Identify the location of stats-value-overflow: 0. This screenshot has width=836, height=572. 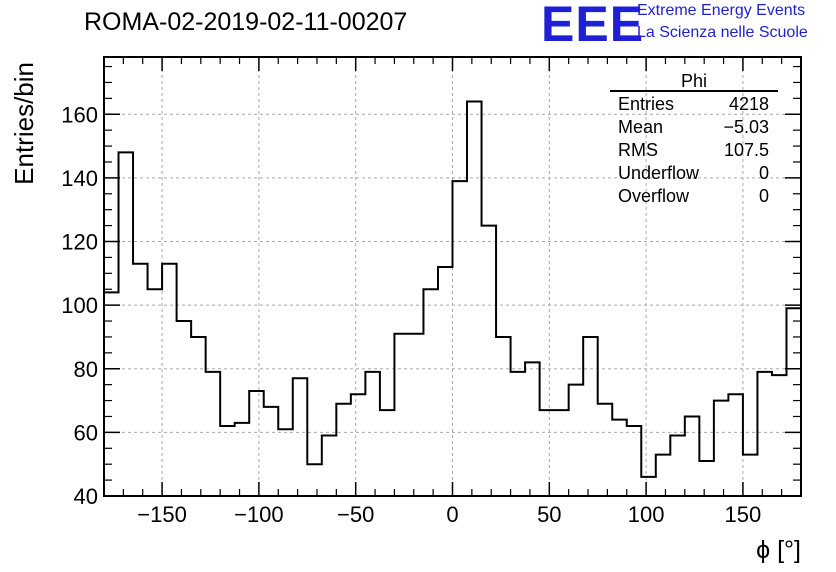
(764, 196).